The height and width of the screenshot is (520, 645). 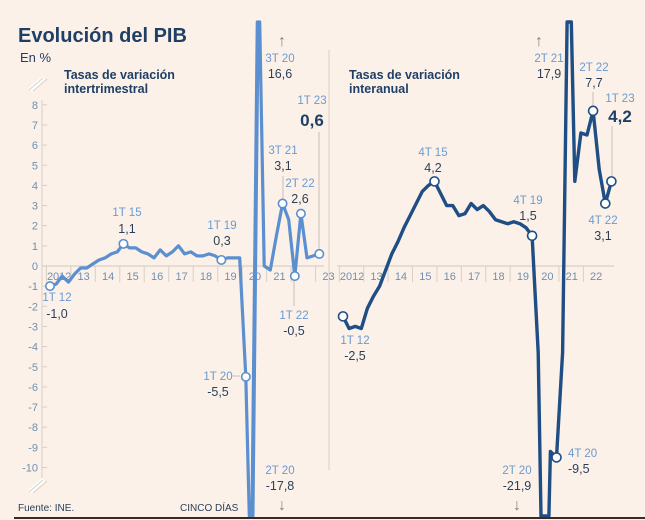 I want to click on annotation-2t20: 2T 20 -17,8 ↓, so click(x=279, y=489).